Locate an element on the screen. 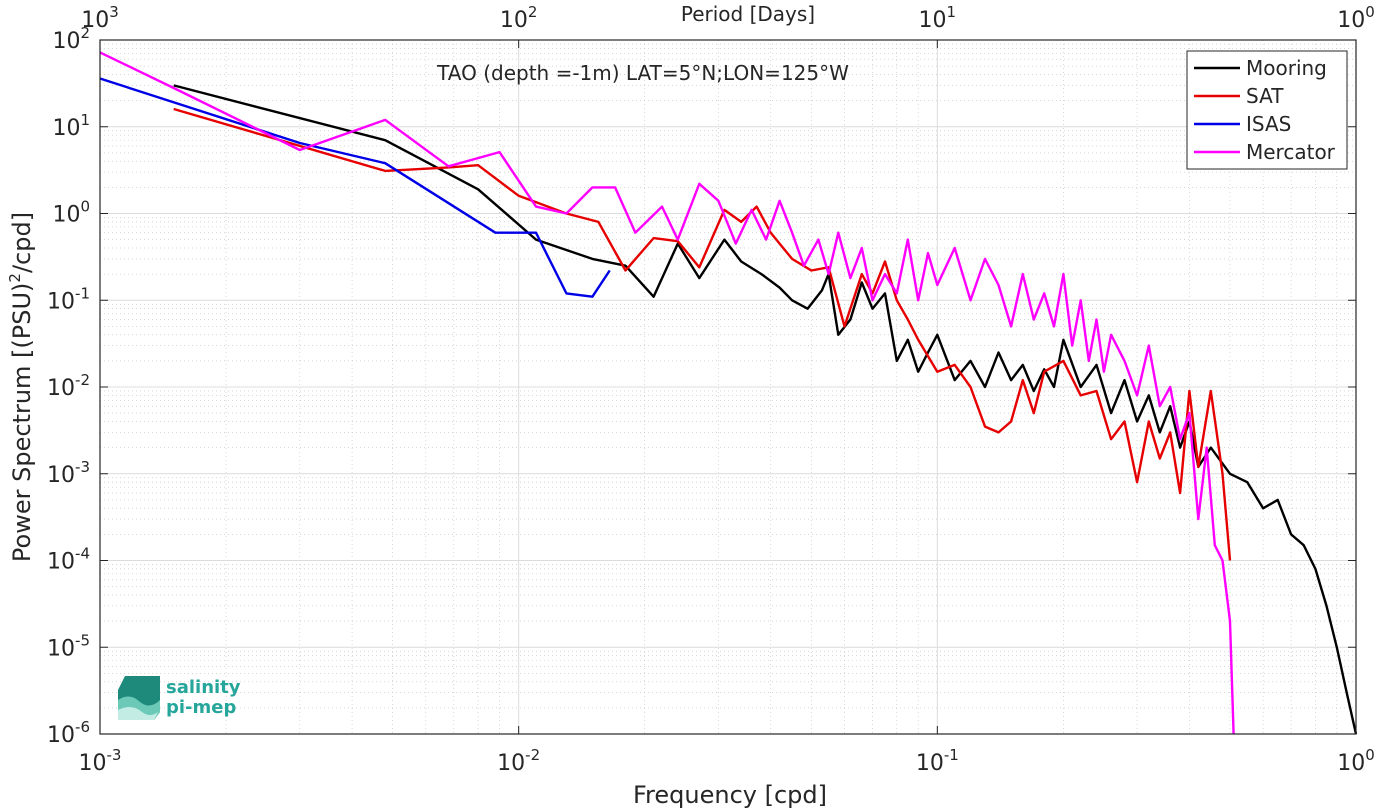  y-tick-labels: 10² 10¹ 10⁰ 10⁻¹ 10⁻² 10⁻³ 10⁻⁴ 10⁻⁵ 10⁻⁶ is located at coordinates (68, 386).